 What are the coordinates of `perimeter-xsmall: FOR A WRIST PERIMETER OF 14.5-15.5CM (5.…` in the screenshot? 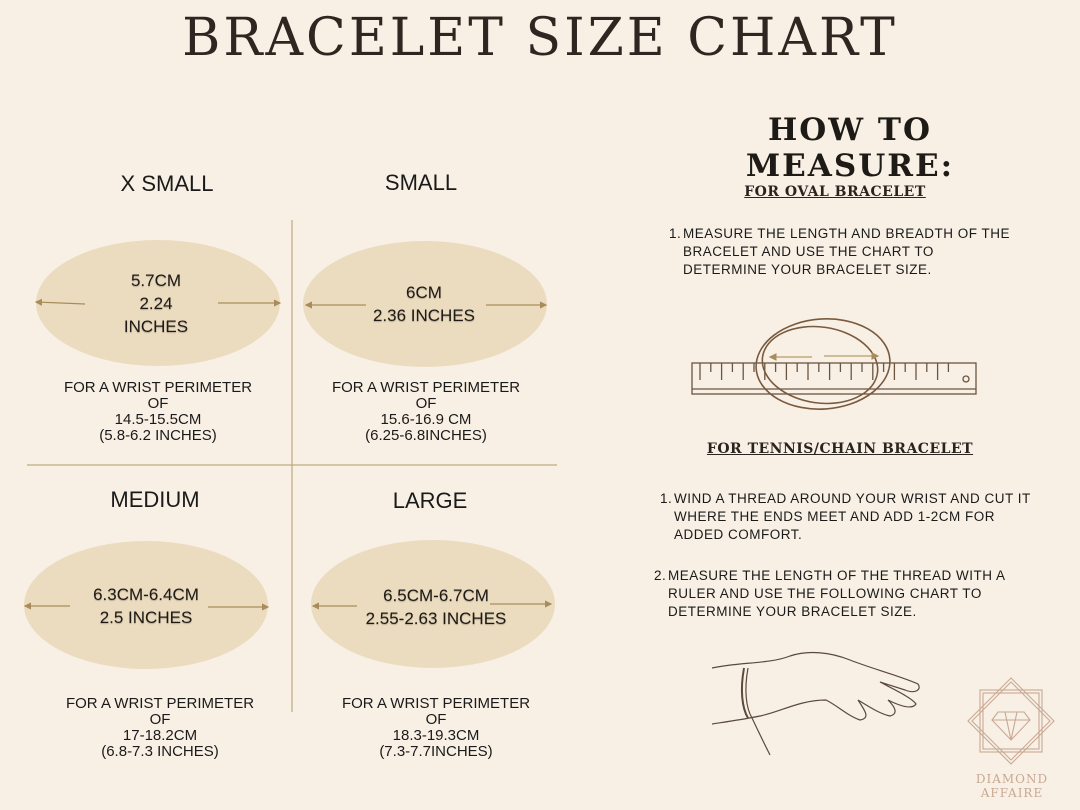 It's located at (158, 412).